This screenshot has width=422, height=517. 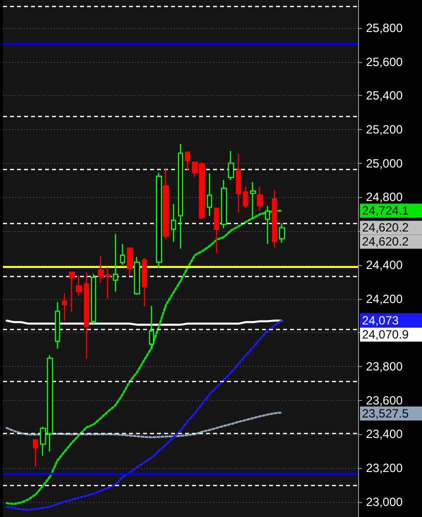 What do you see at coordinates (386, 413) in the screenshot?
I see `text: 23,527.5` at bounding box center [386, 413].